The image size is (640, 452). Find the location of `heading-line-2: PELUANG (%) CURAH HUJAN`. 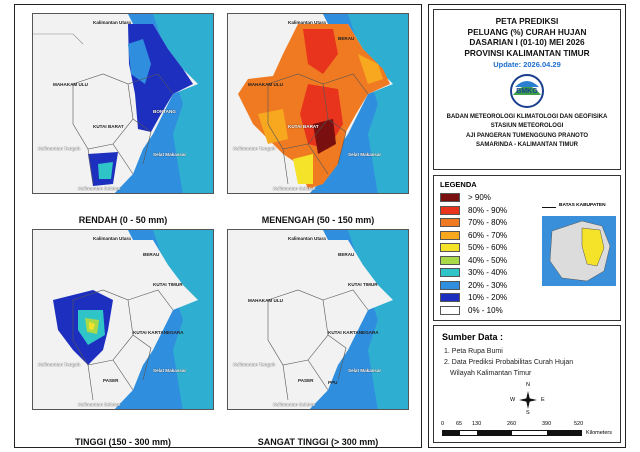

heading-line-2: PELUANG (%) CURAH HUJAN is located at coordinates (527, 31).